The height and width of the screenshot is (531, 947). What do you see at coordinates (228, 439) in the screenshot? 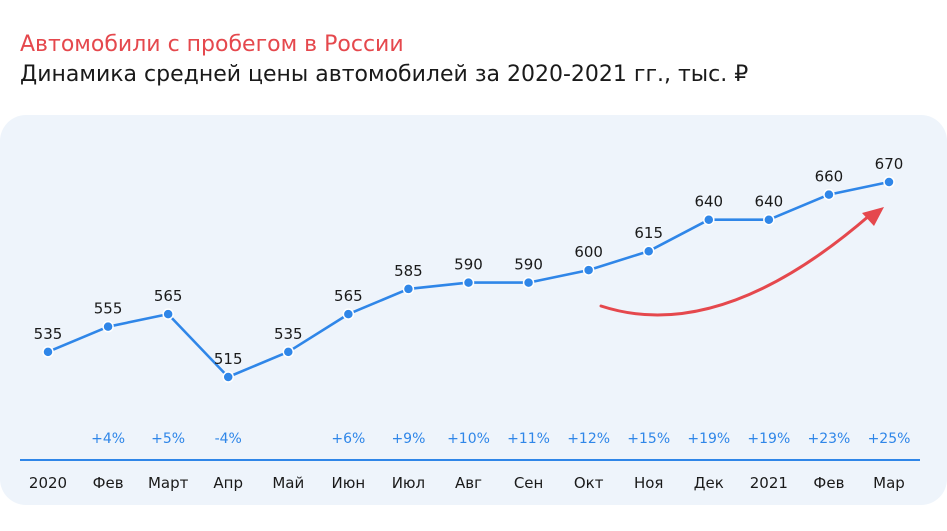
I see `change-label: -4%` at bounding box center [228, 439].